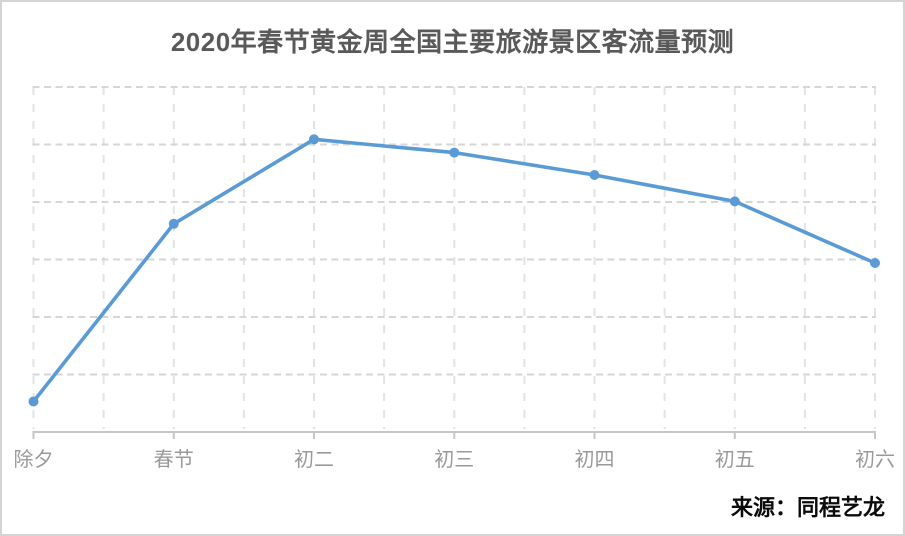 The height and width of the screenshot is (536, 905). What do you see at coordinates (595, 459) in the screenshot?
I see `x-axis-label: 初四` at bounding box center [595, 459].